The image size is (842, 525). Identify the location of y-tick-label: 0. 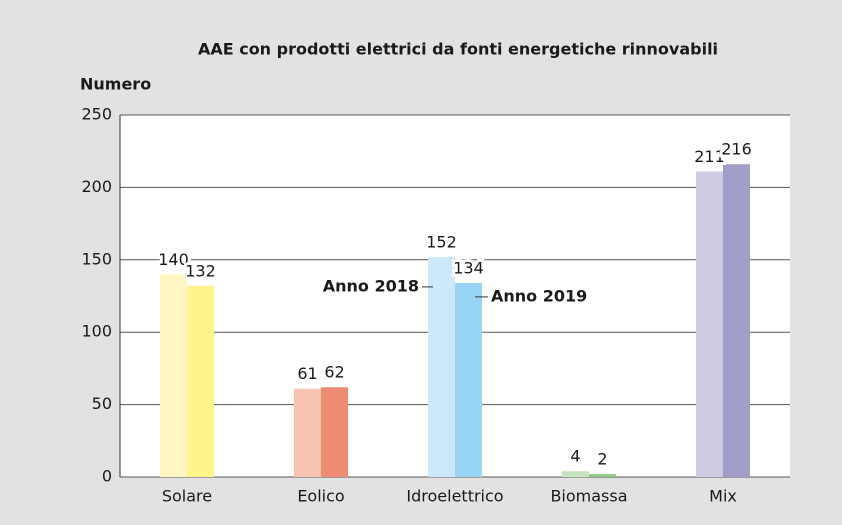
(107, 476).